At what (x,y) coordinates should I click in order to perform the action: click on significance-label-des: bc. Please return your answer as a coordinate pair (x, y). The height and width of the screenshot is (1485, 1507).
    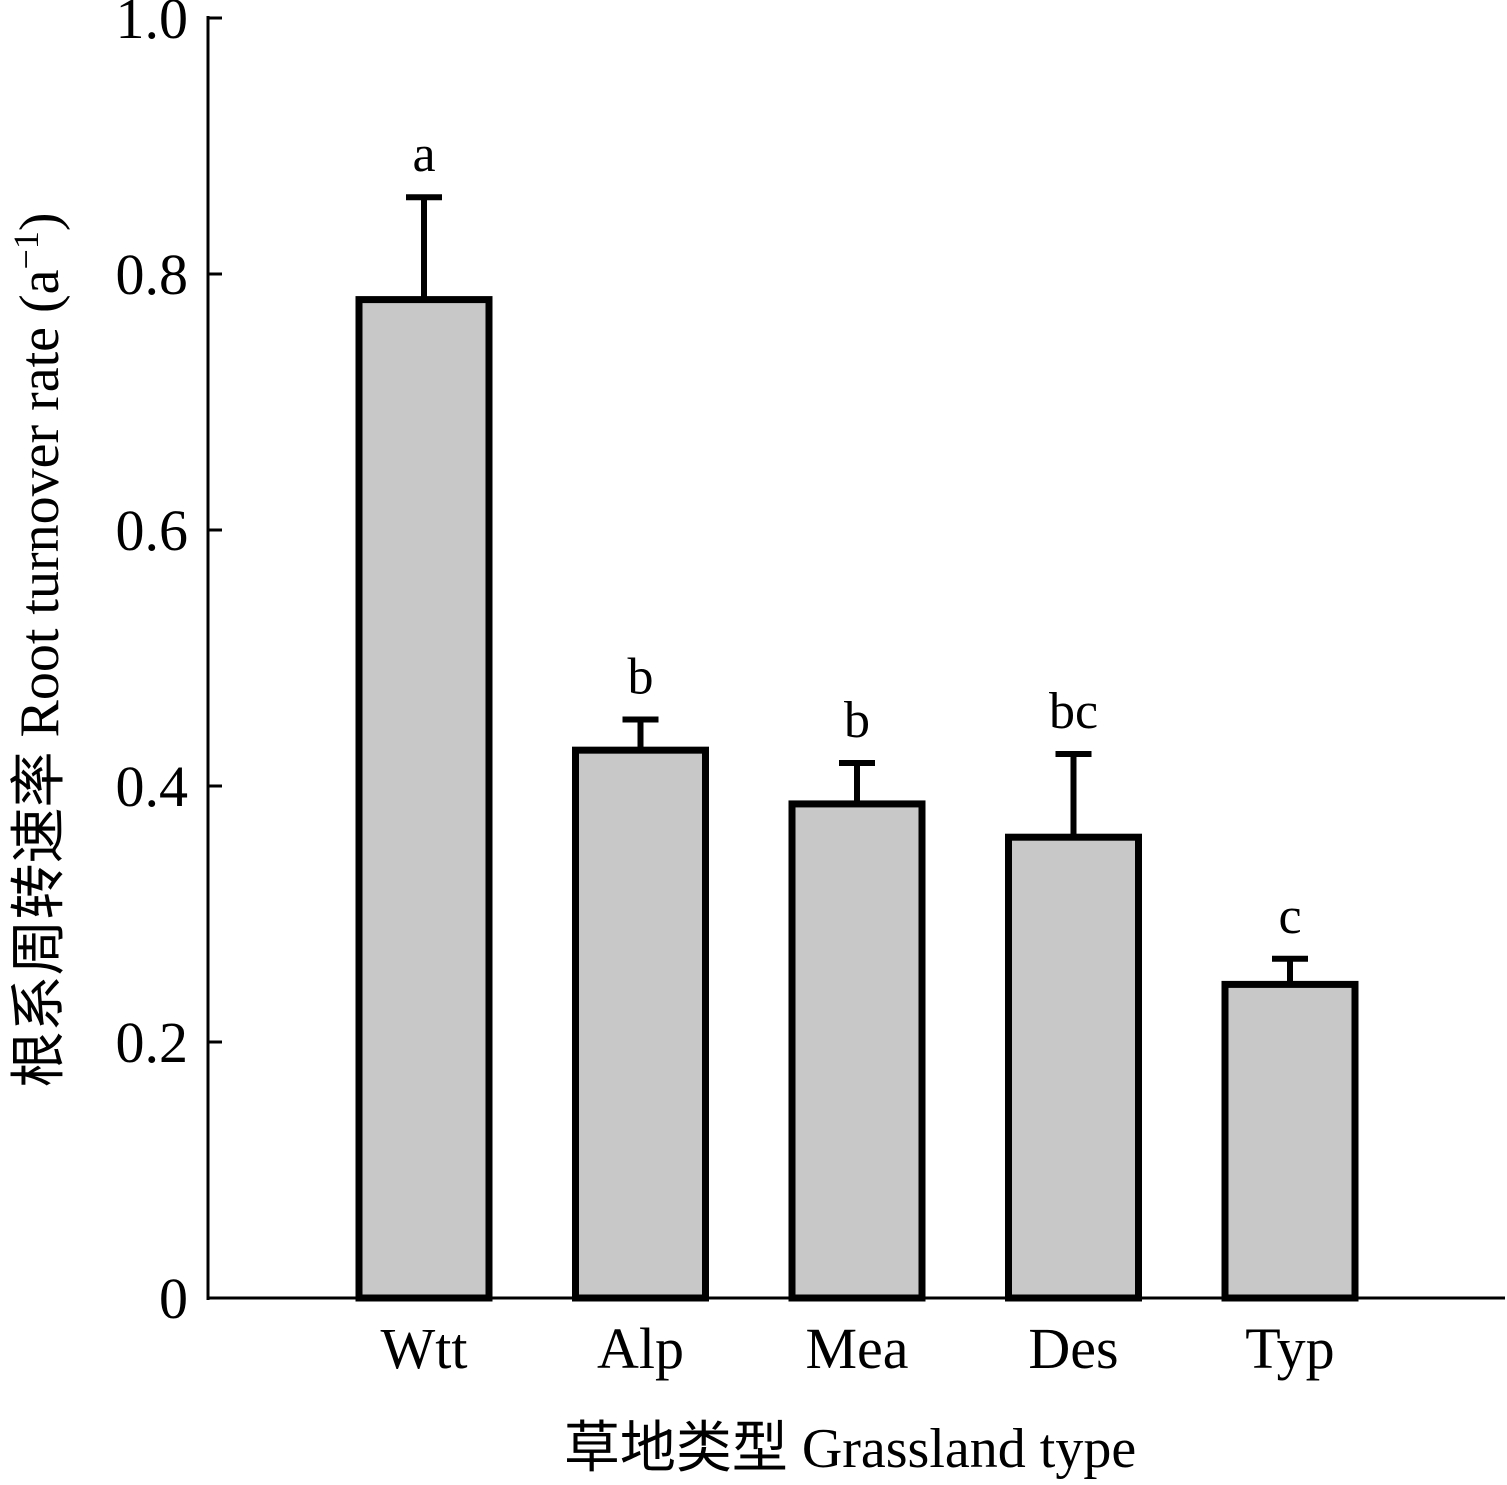
    Looking at the image, I should click on (1073, 711).